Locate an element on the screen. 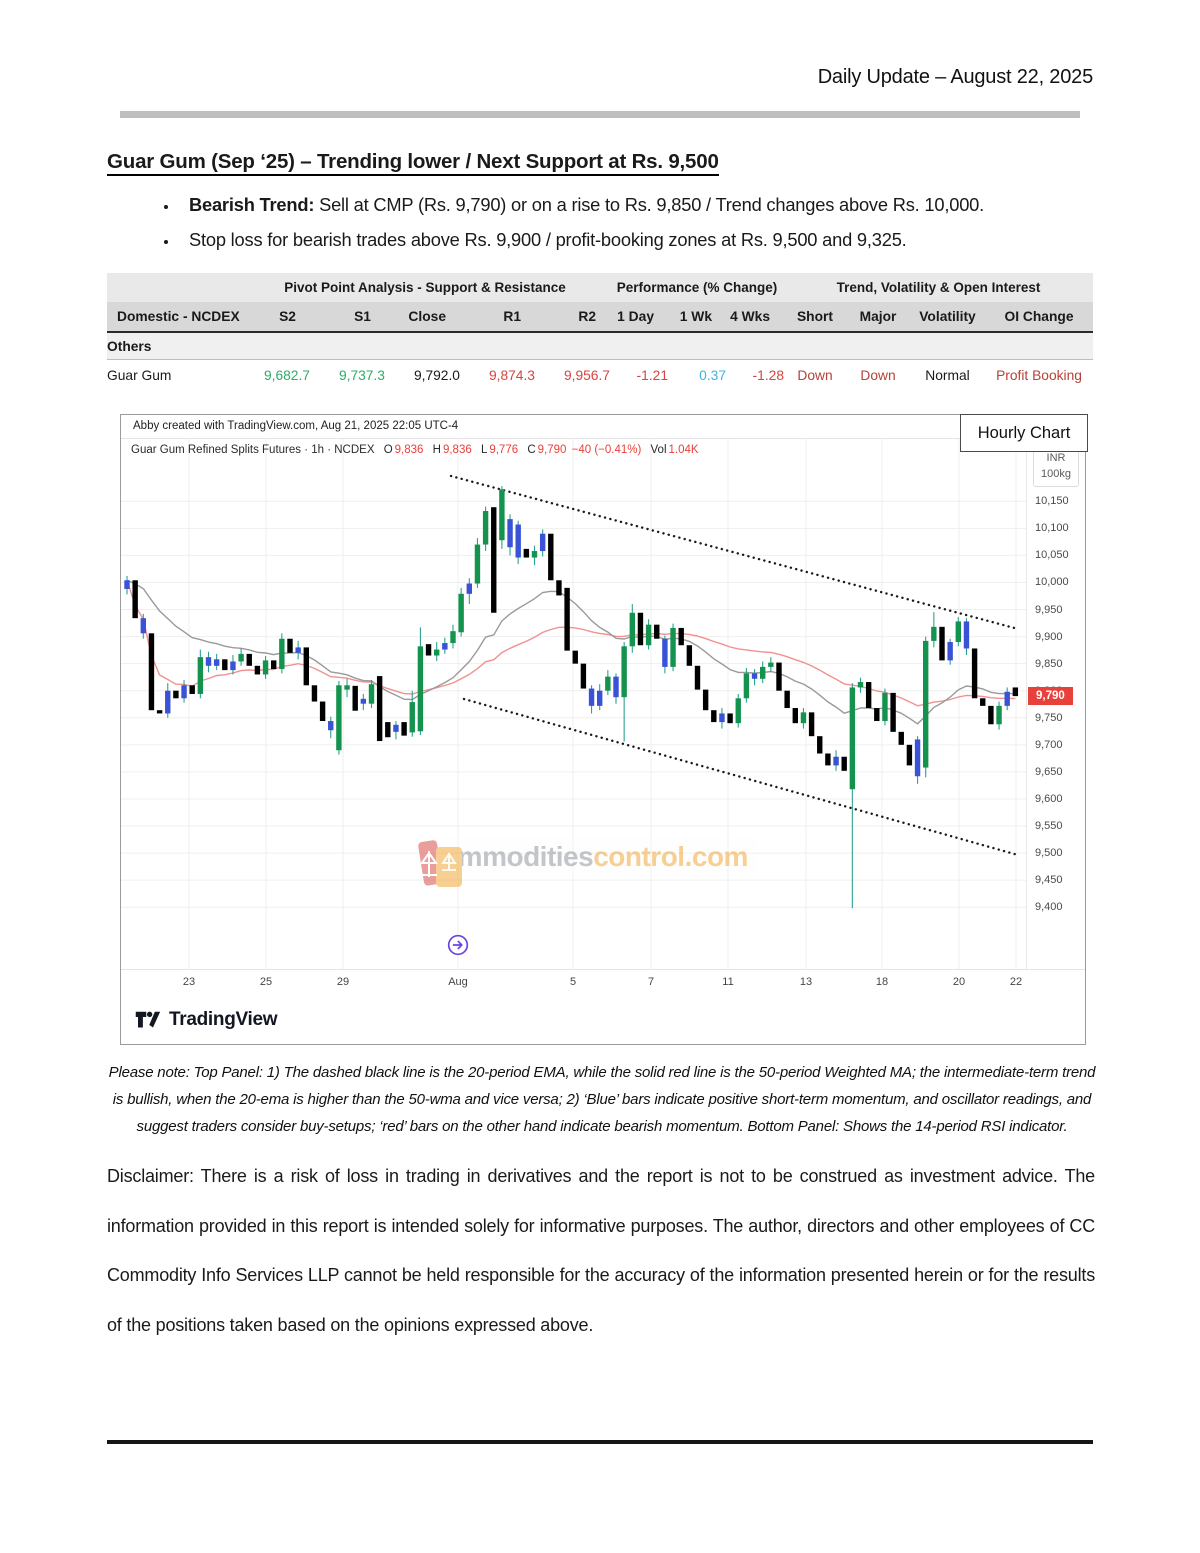 This screenshot has width=1200, height=1553. cell-r2: 9,956.7 is located at coordinates (586, 375).